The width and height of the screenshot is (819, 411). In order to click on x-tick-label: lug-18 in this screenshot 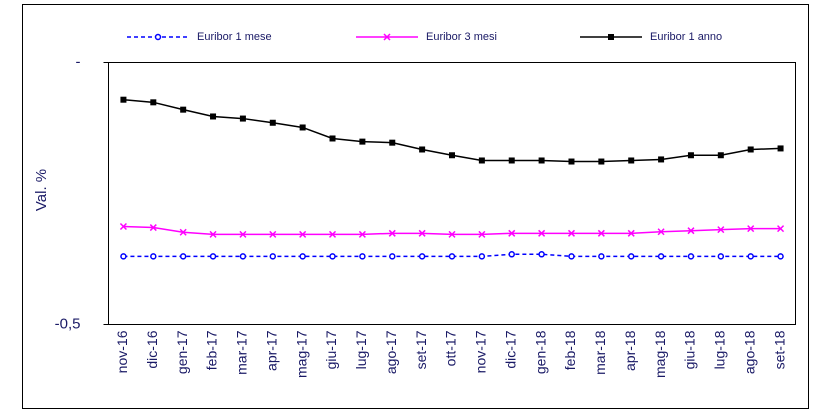, I will do `click(720, 349)`.